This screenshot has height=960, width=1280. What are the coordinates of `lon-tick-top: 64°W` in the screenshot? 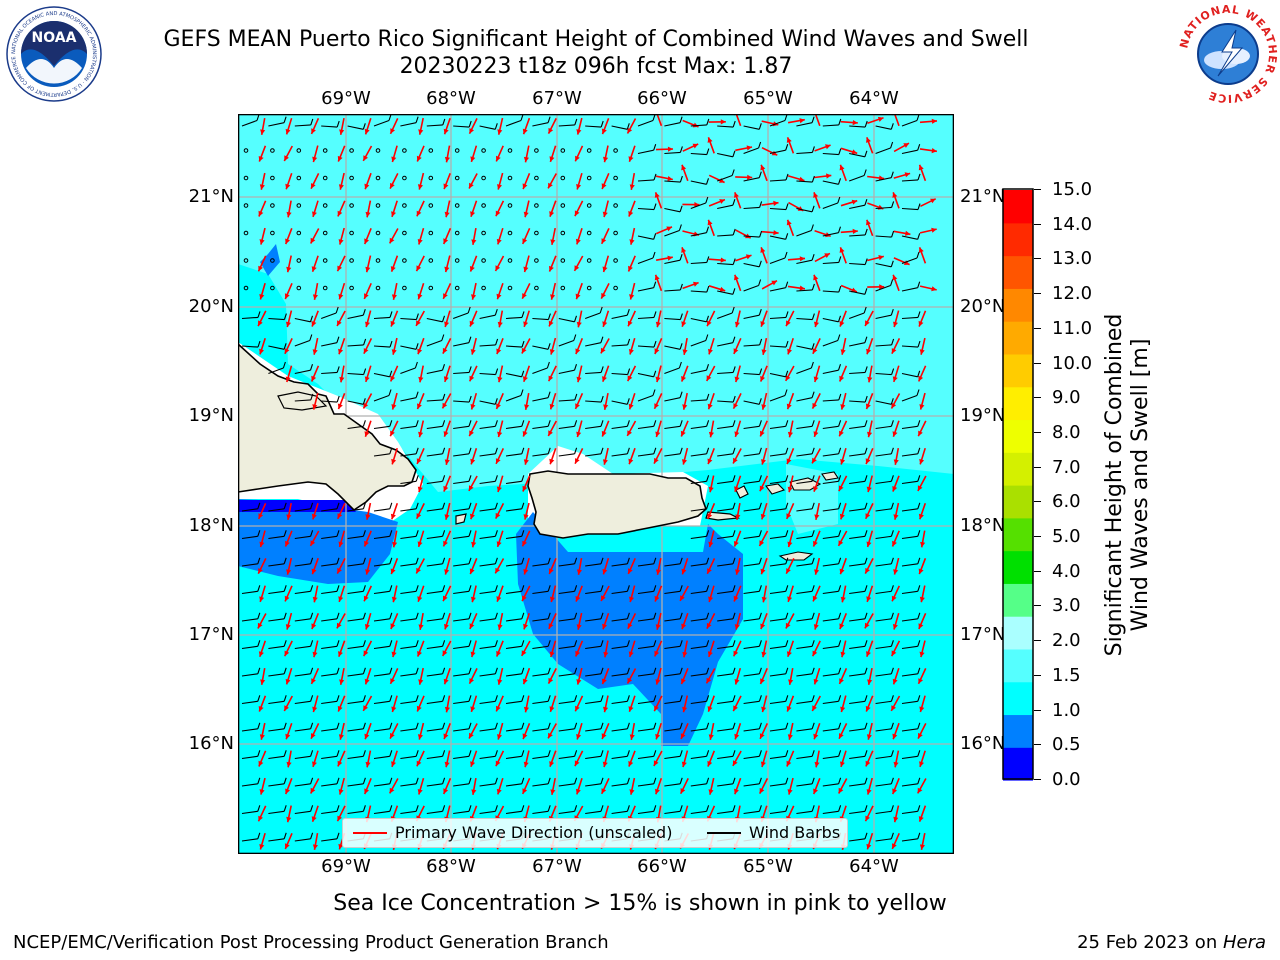 It's located at (874, 98).